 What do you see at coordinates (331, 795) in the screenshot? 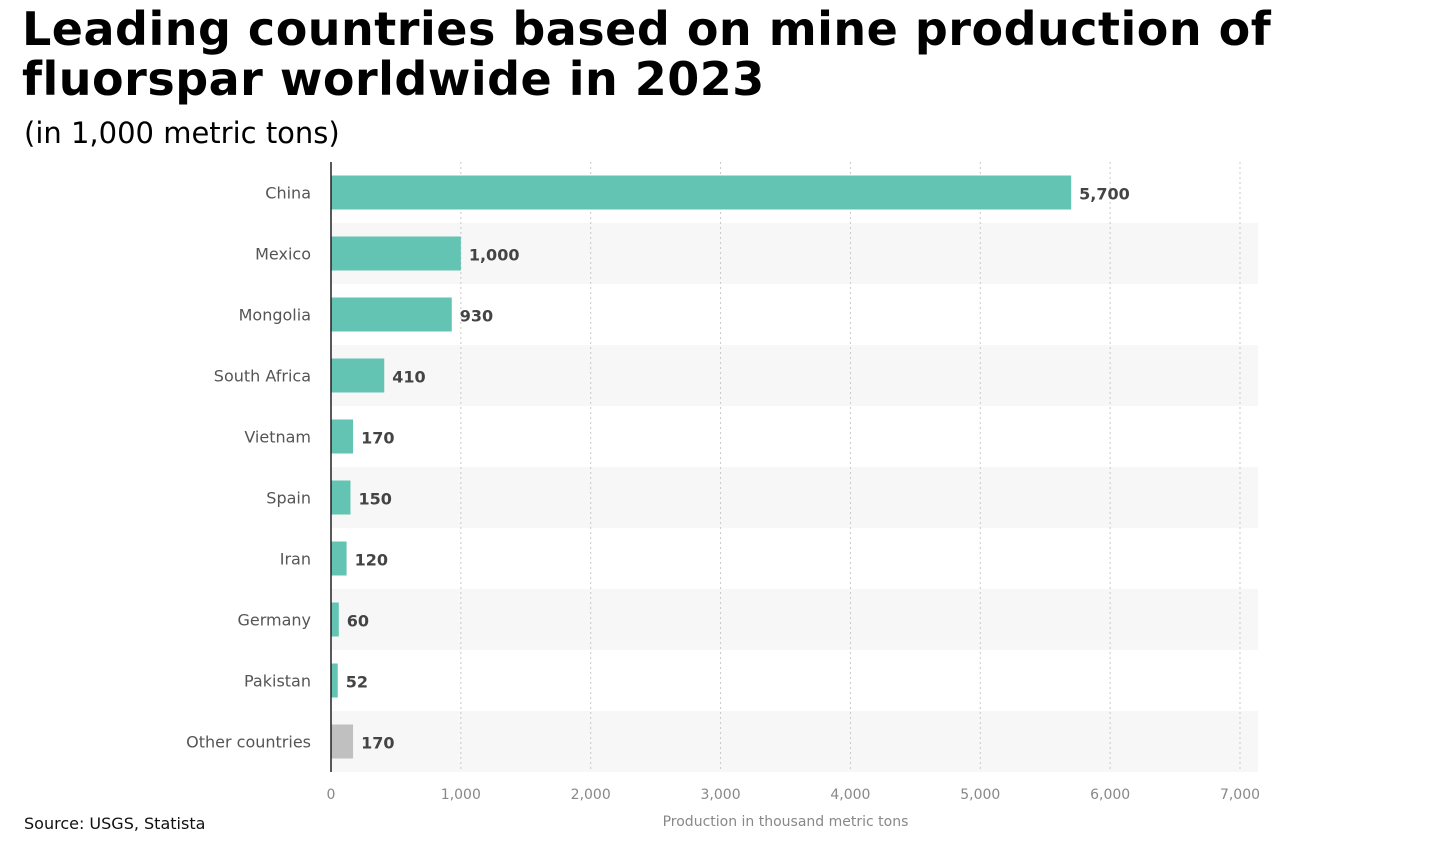
I see `x-tick-label: 0` at bounding box center [331, 795].